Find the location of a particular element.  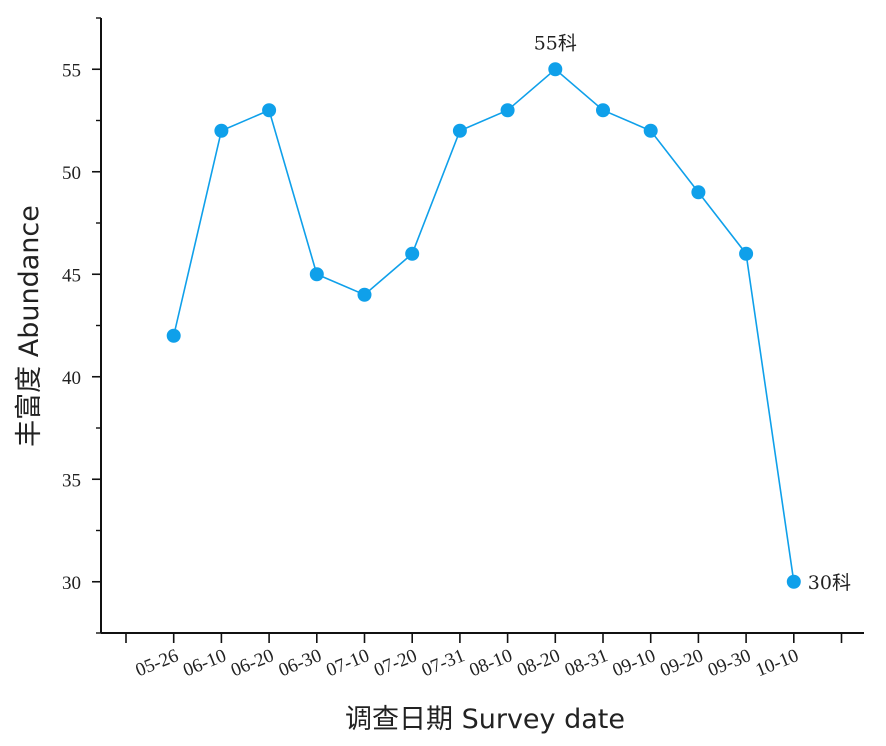

data-label: 30科 is located at coordinates (829, 583).